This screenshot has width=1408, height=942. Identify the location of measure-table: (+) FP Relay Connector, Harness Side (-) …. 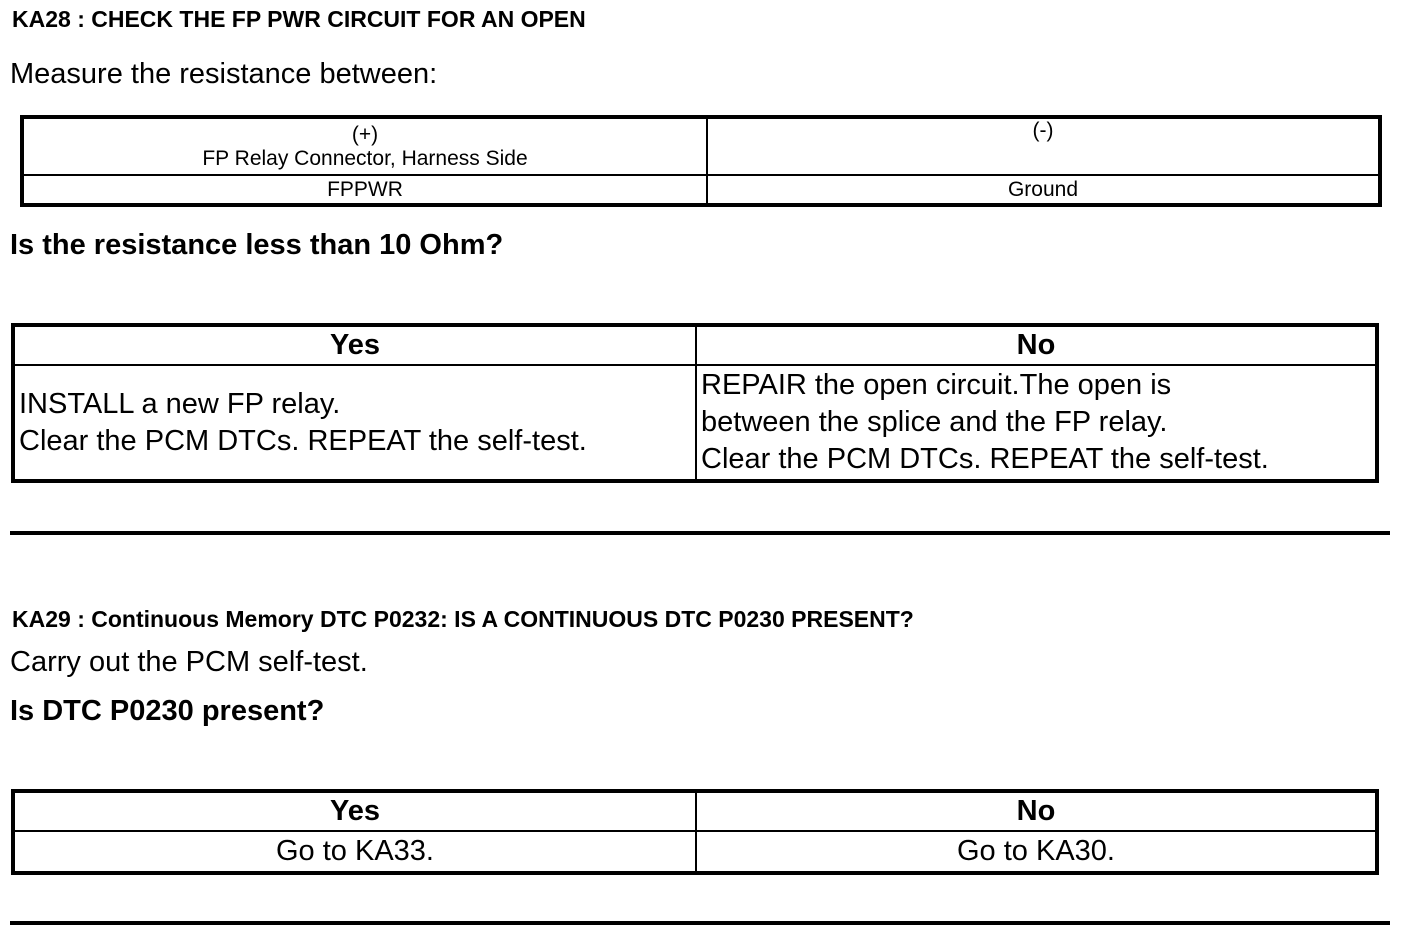
(701, 161).